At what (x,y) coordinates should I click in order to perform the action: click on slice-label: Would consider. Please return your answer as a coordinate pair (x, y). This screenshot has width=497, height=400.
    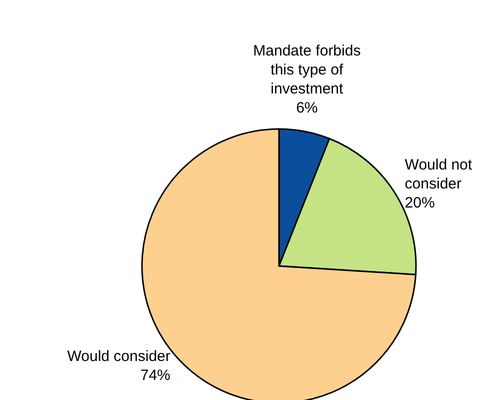
    Looking at the image, I should click on (118, 356).